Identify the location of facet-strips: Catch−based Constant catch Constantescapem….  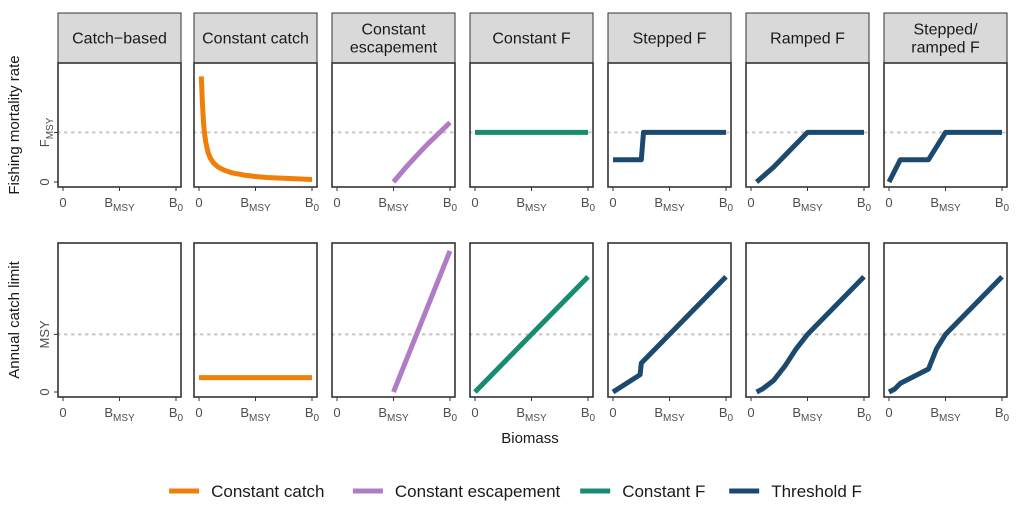
(532, 38).